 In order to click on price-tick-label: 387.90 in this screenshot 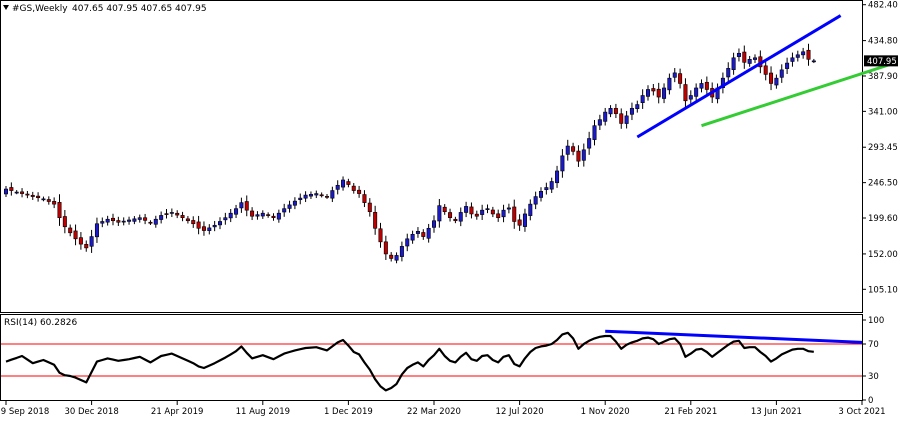, I will do `click(883, 77)`.